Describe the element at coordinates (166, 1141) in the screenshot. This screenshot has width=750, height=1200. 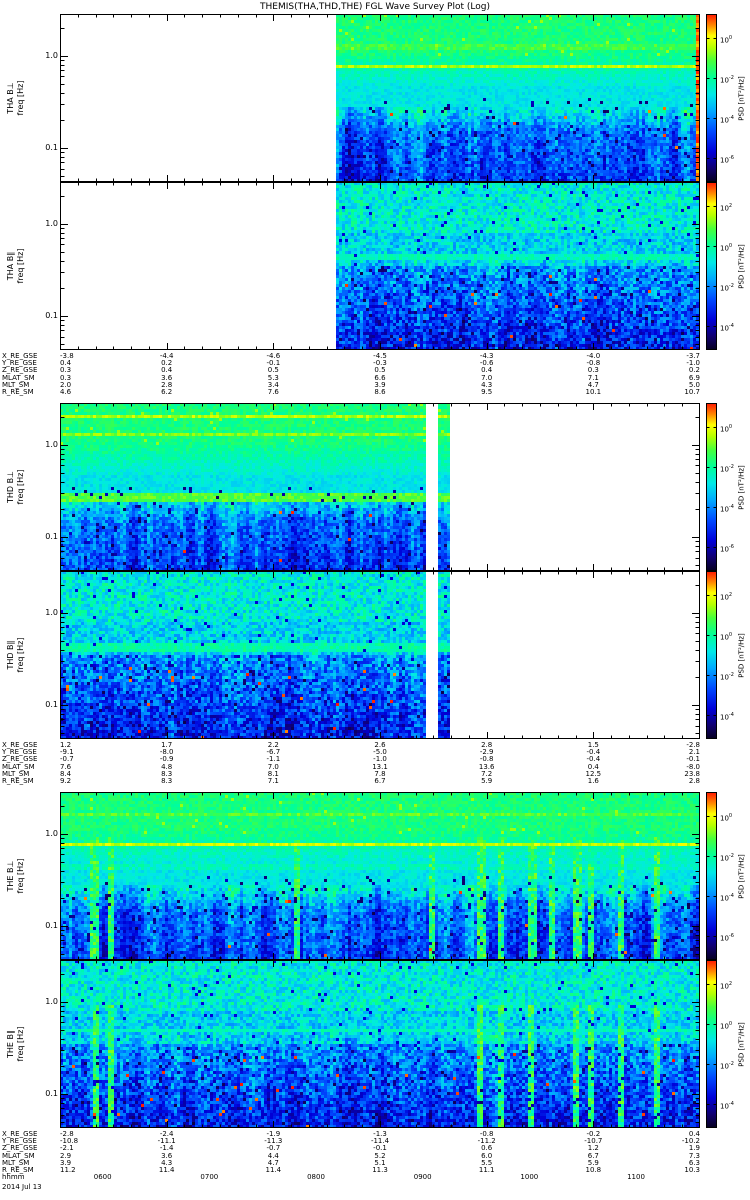
I see `eph-value: -11.1` at that location.